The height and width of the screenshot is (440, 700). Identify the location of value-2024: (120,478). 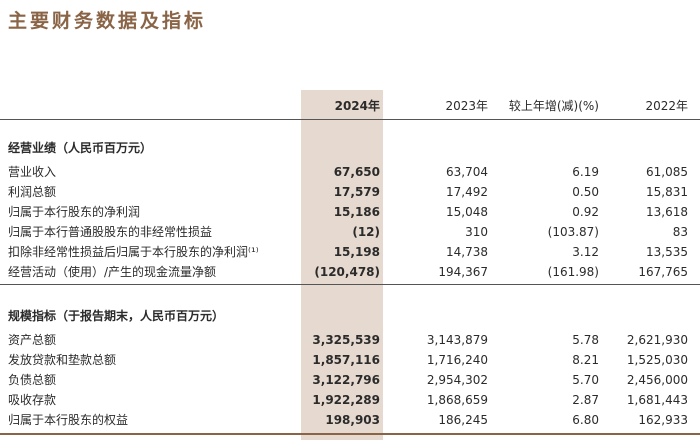
(347, 272).